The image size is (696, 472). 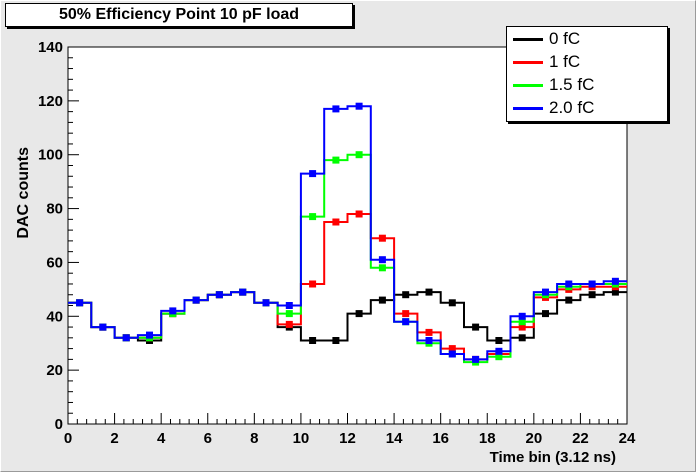 What do you see at coordinates (54, 262) in the screenshot?
I see `y-tick-label-3: 60` at bounding box center [54, 262].